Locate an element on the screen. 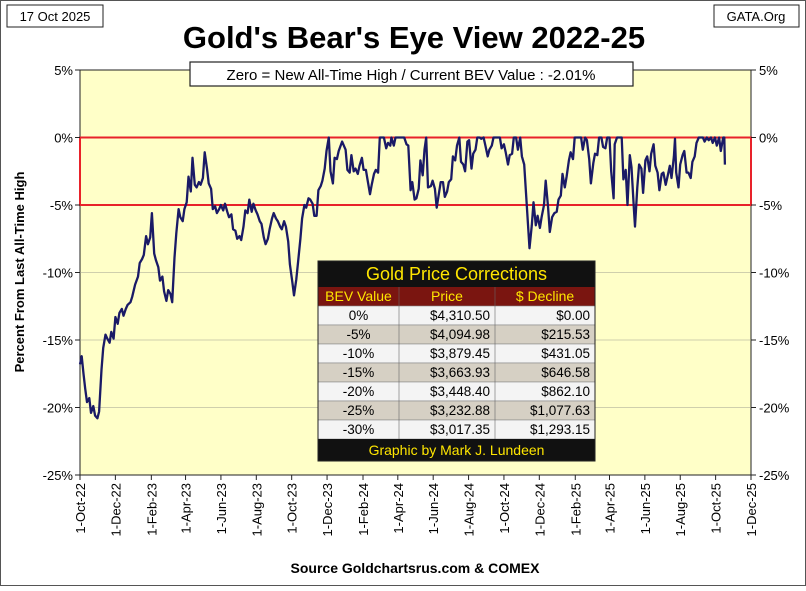 The width and height of the screenshot is (806, 591). x-tick-label: 1-Oct-23 is located at coordinates (292, 508).